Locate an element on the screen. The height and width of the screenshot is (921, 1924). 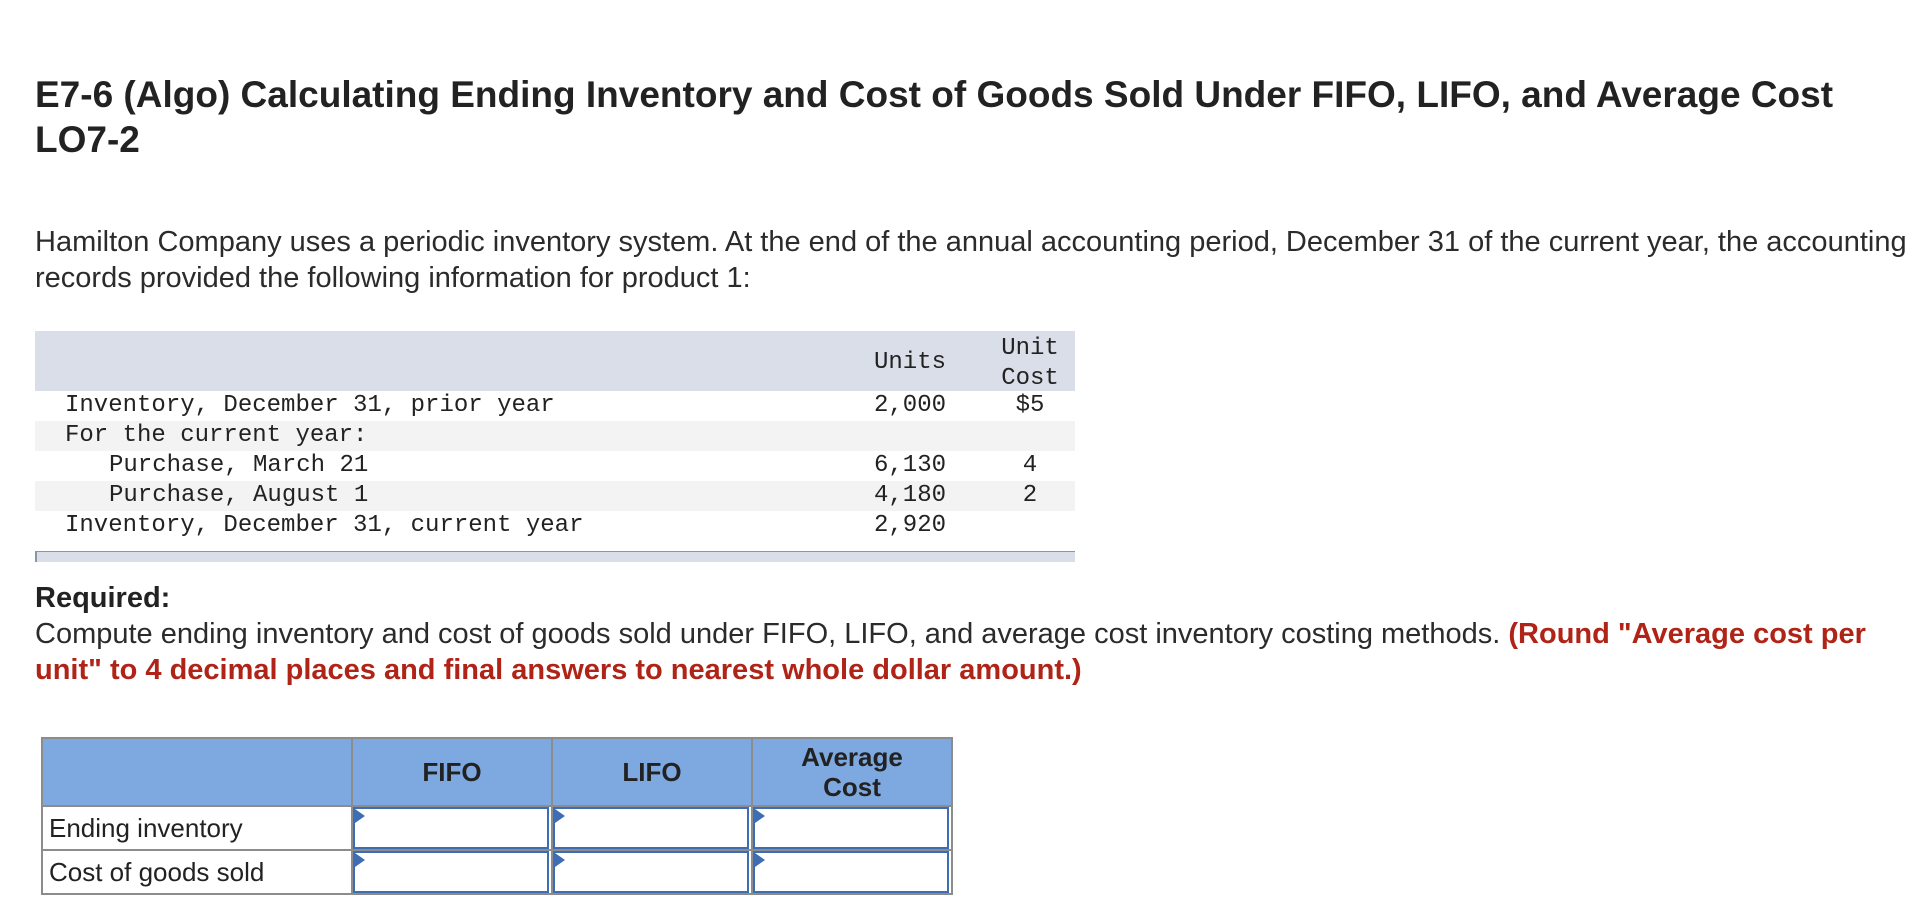
cogs-fifo-input is located at coordinates (451, 872).